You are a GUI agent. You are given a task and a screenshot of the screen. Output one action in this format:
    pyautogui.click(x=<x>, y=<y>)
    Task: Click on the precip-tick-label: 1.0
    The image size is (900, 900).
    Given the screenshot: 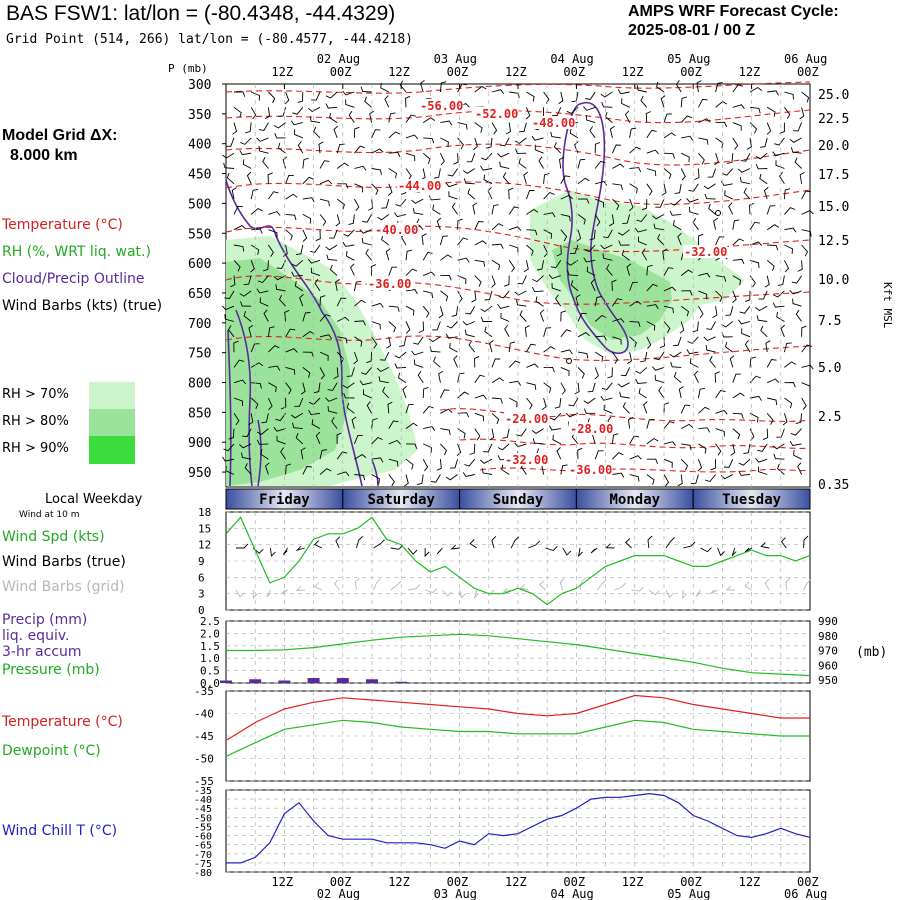 What is the action you would take?
    pyautogui.click(x=210, y=658)
    